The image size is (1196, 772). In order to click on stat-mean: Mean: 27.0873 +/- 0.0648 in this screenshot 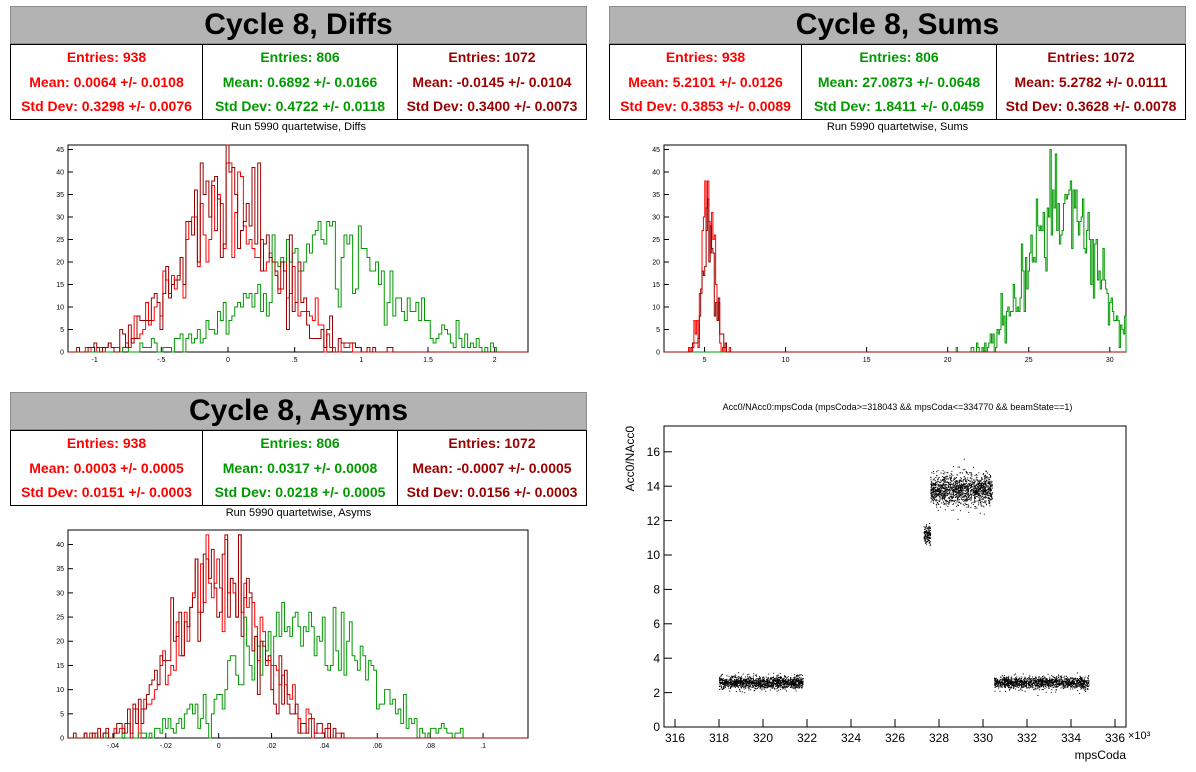, I will do `click(899, 81)`.